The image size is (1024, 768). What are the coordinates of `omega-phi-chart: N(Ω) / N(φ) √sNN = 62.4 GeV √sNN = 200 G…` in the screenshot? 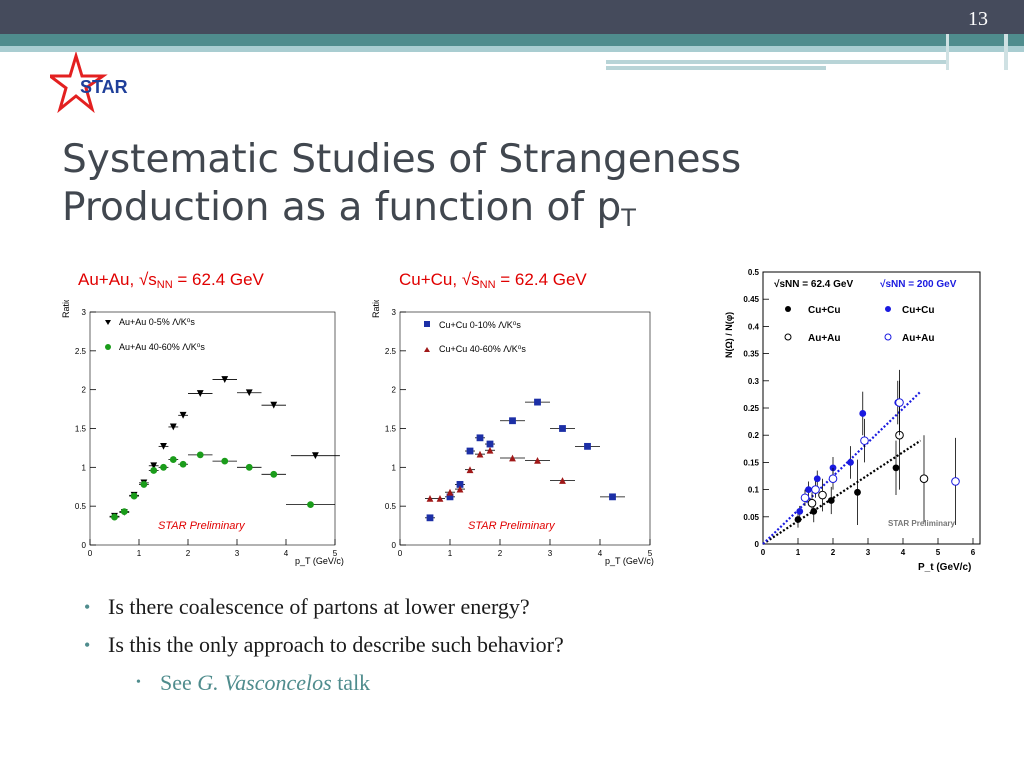 It's located at (852, 420).